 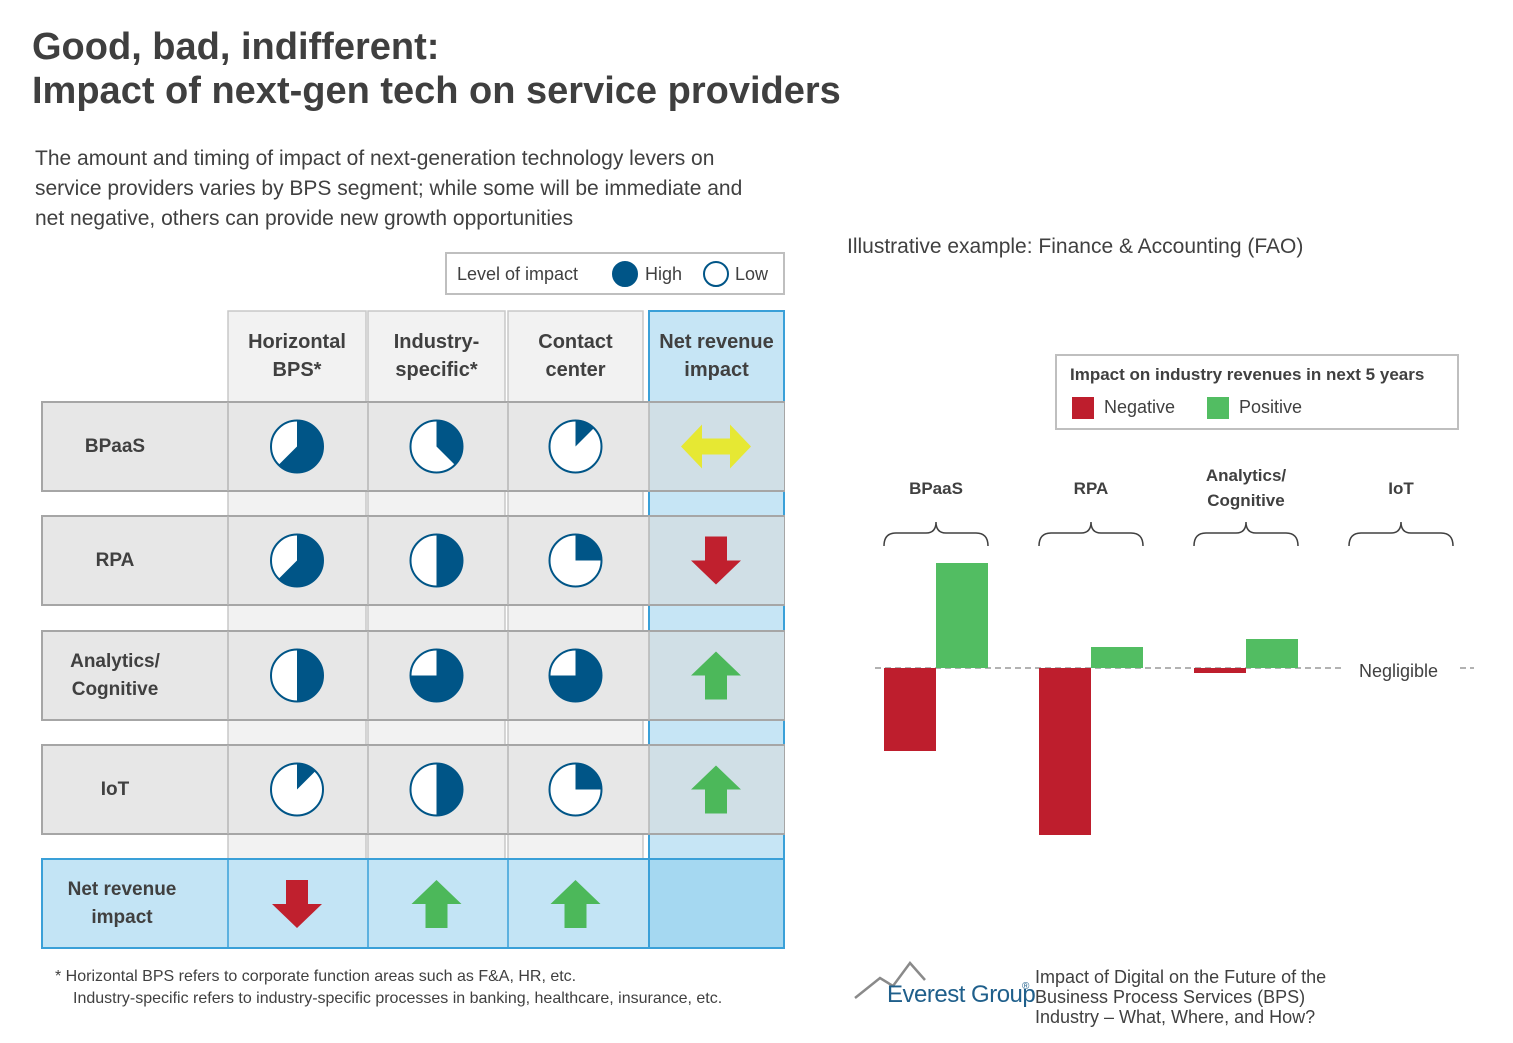 I want to click on annotation: Negligible, so click(x=1399, y=671).